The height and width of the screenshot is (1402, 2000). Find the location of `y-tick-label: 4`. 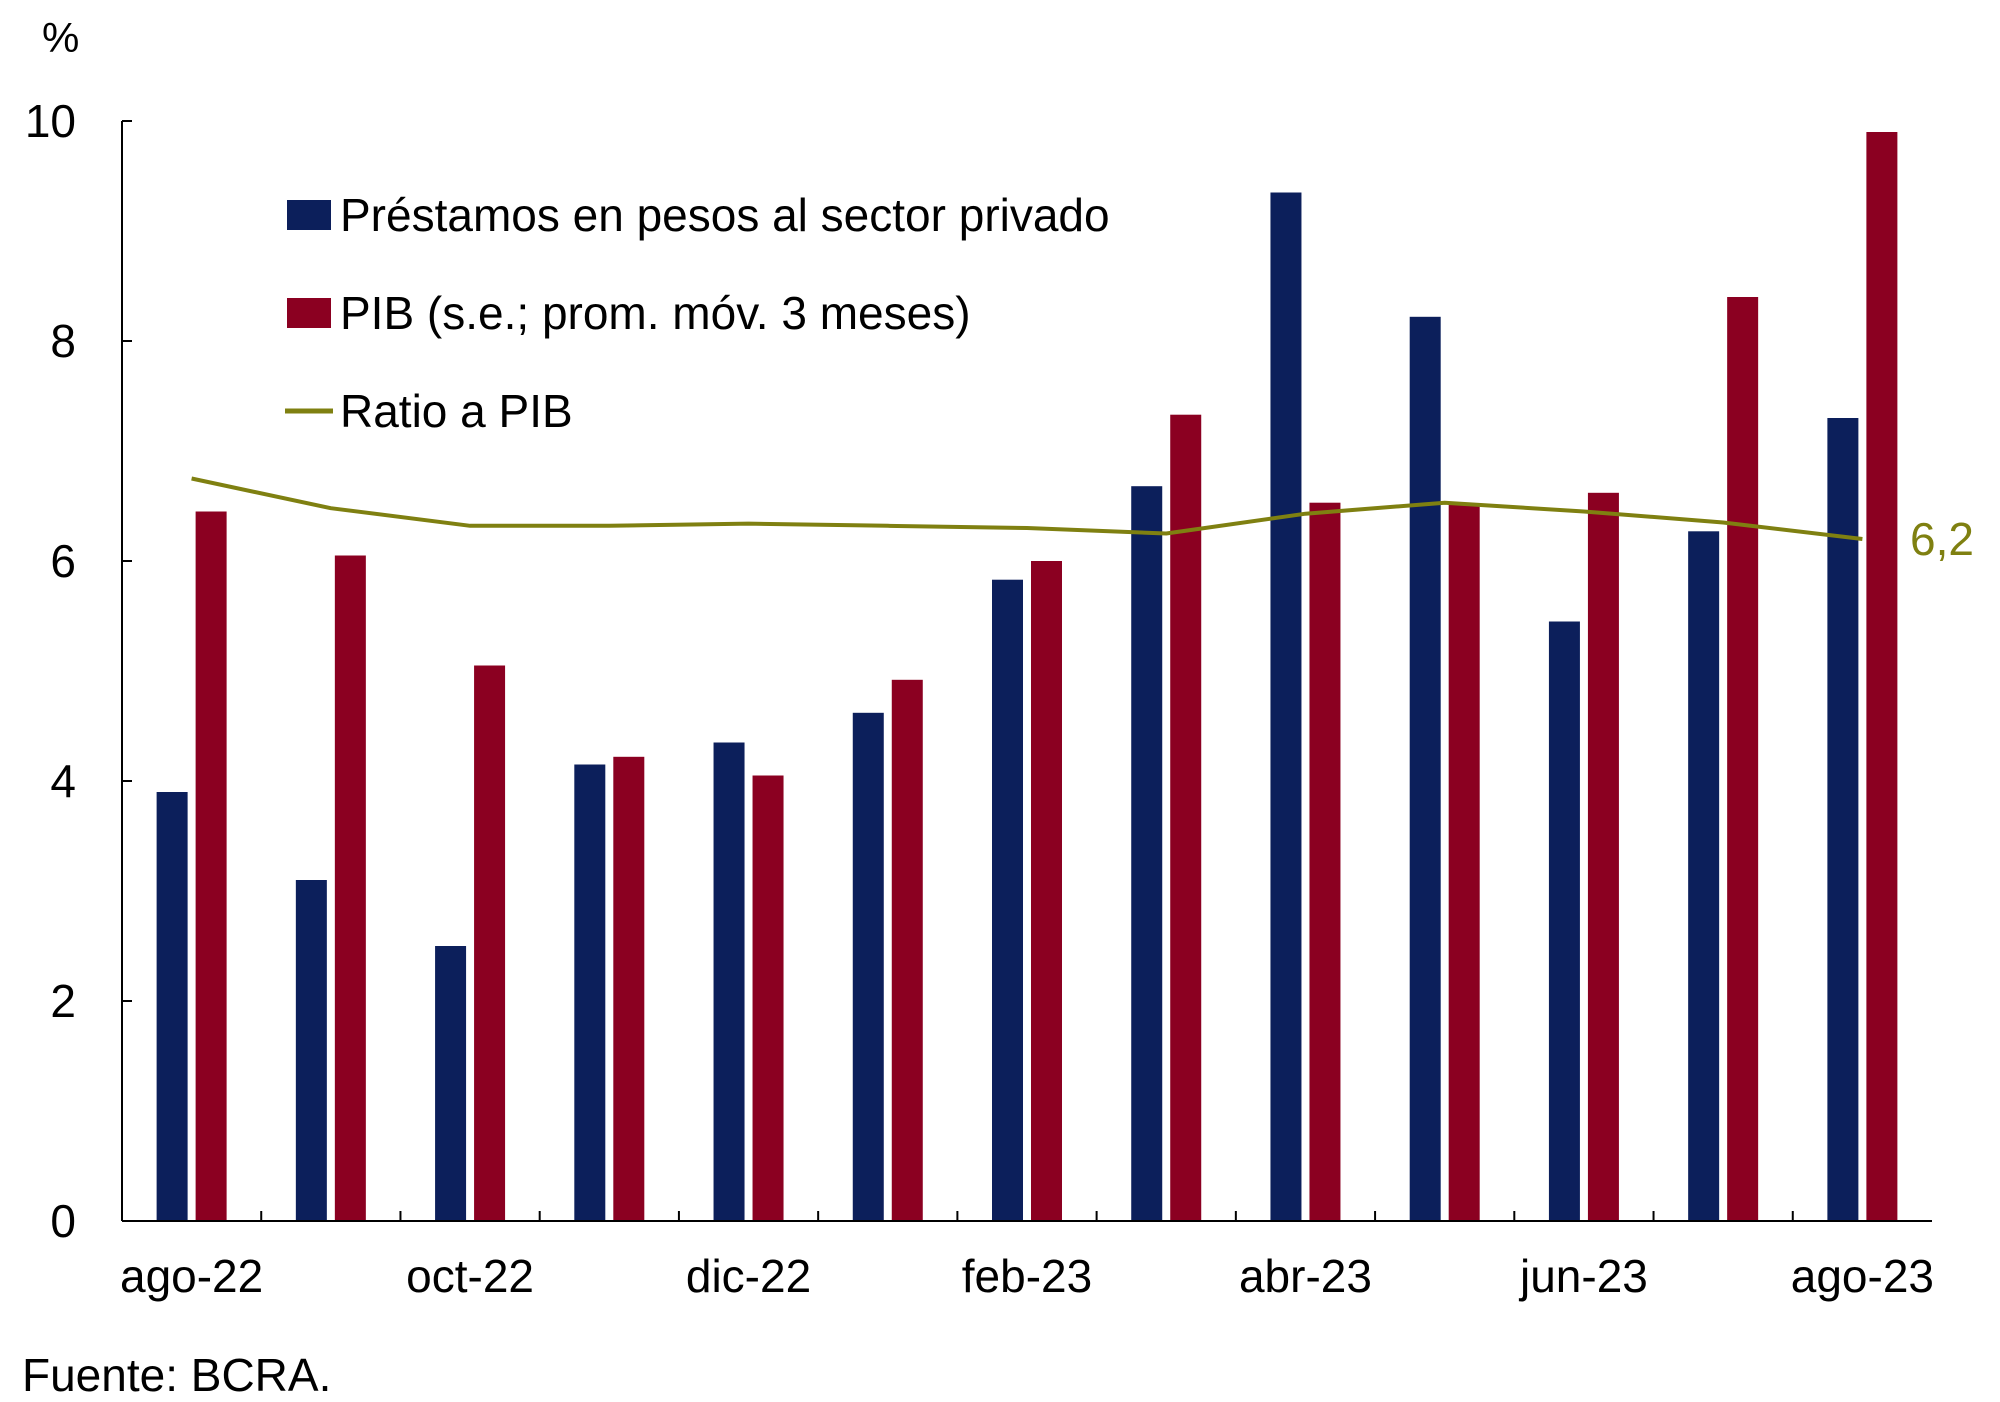

y-tick-label: 4 is located at coordinates (63, 781).